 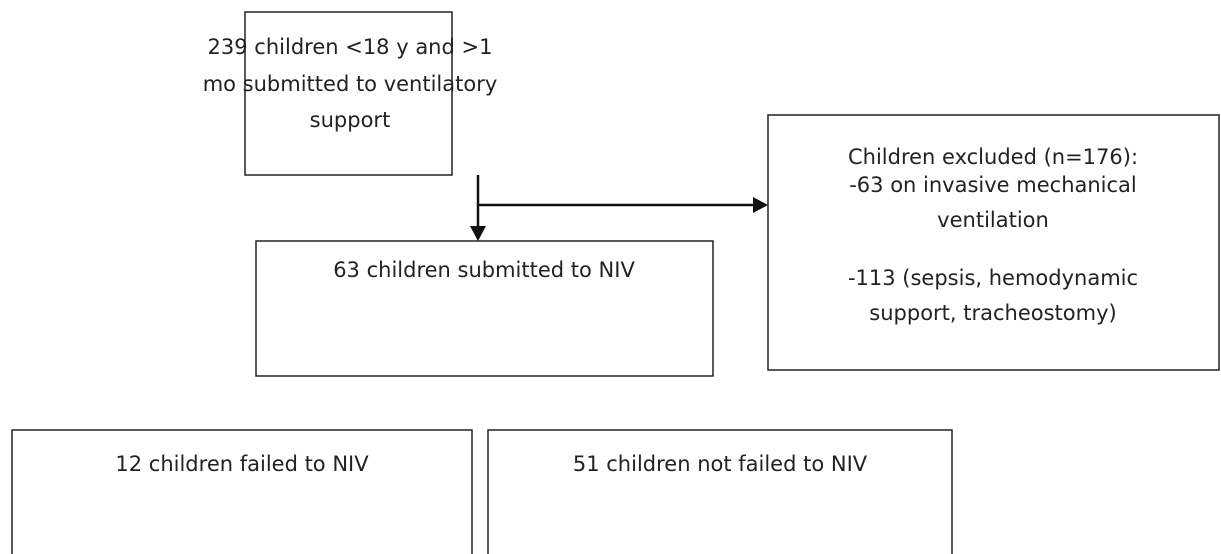 What do you see at coordinates (993, 185) in the screenshot?
I see `node-text: -63 on invasive mechanical` at bounding box center [993, 185].